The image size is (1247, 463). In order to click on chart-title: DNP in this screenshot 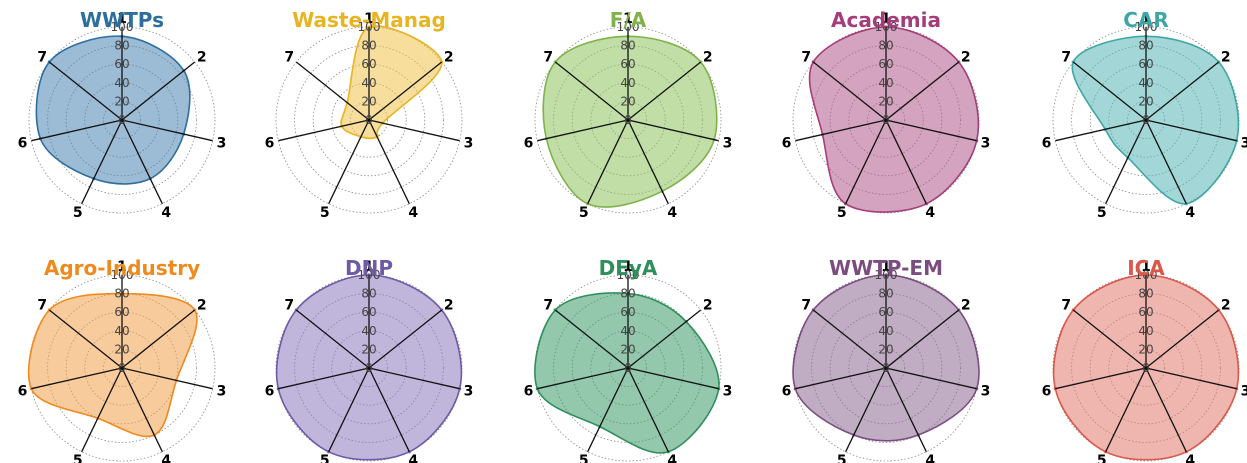, I will do `click(369, 268)`.